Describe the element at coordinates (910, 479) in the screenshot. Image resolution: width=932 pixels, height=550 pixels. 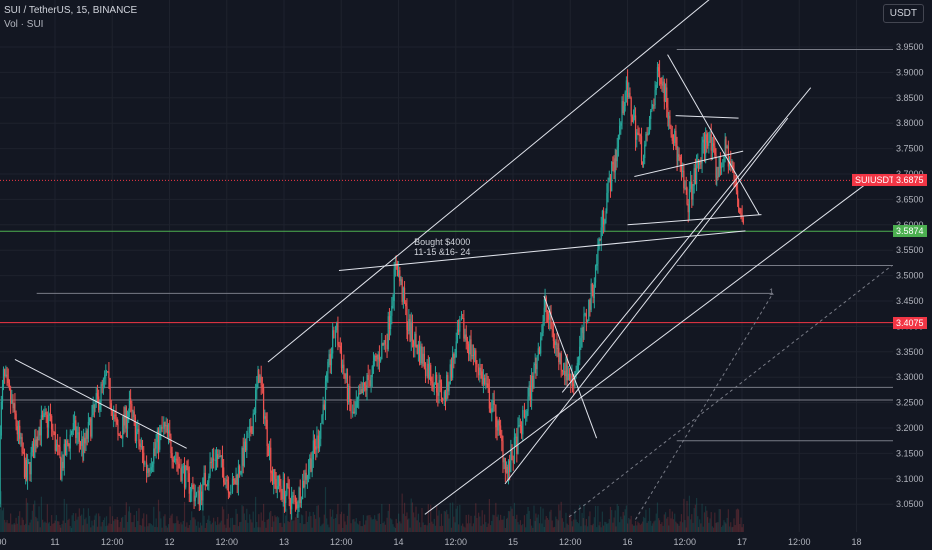
I see `price-tick-label: 3.1000` at that location.